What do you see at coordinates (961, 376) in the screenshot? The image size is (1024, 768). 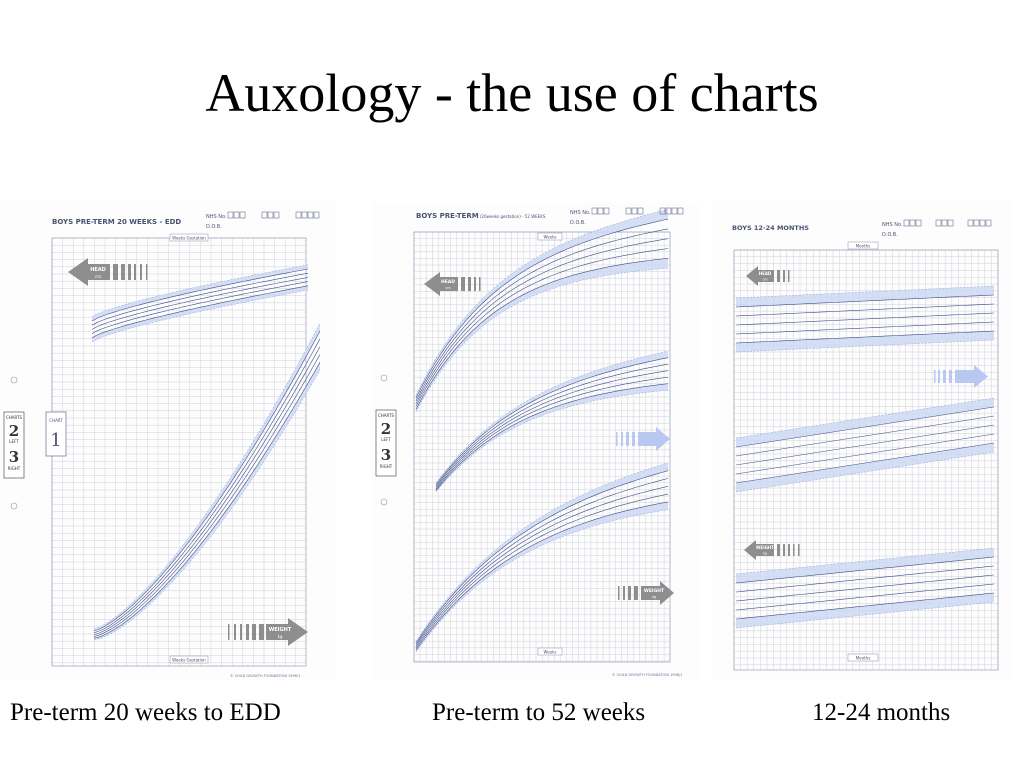 I see `length-arrow` at bounding box center [961, 376].